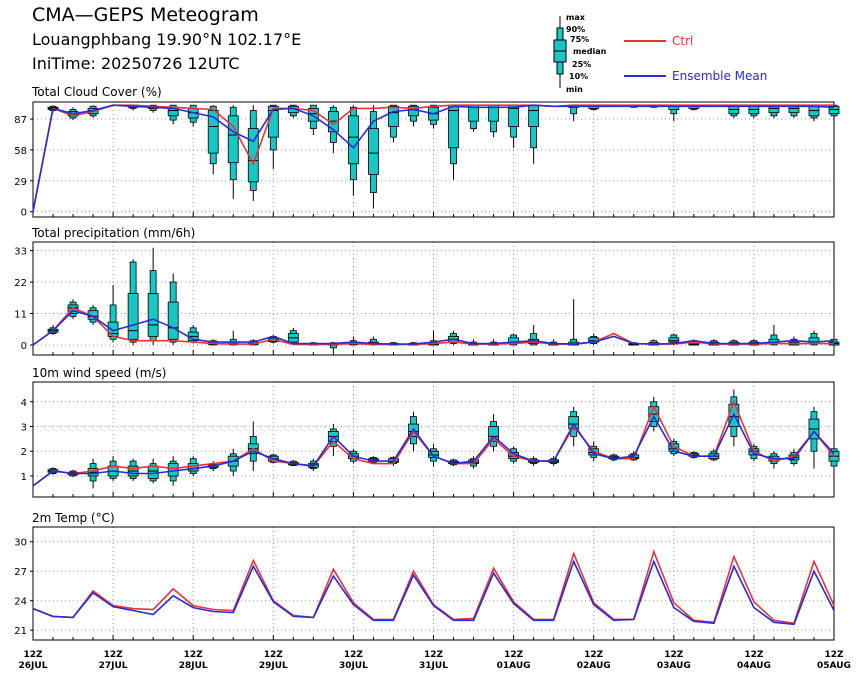 This screenshot has width=860, height=680. I want to click on legend-label-p90: 90%, so click(575, 29).